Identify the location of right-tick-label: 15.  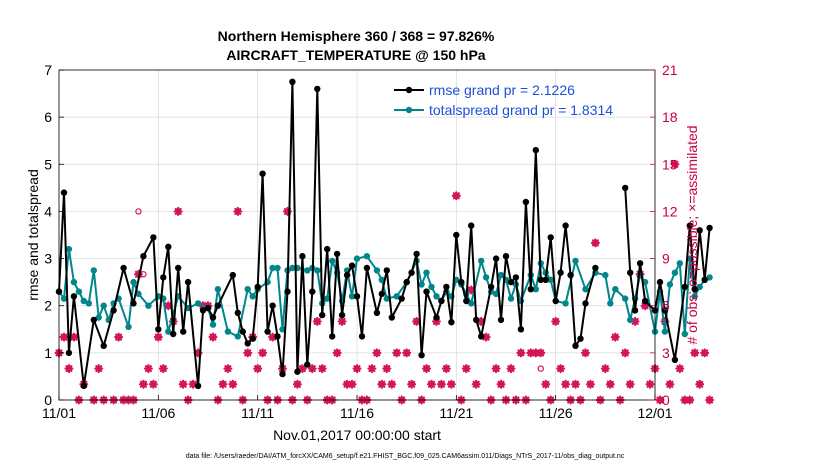
(670, 164).